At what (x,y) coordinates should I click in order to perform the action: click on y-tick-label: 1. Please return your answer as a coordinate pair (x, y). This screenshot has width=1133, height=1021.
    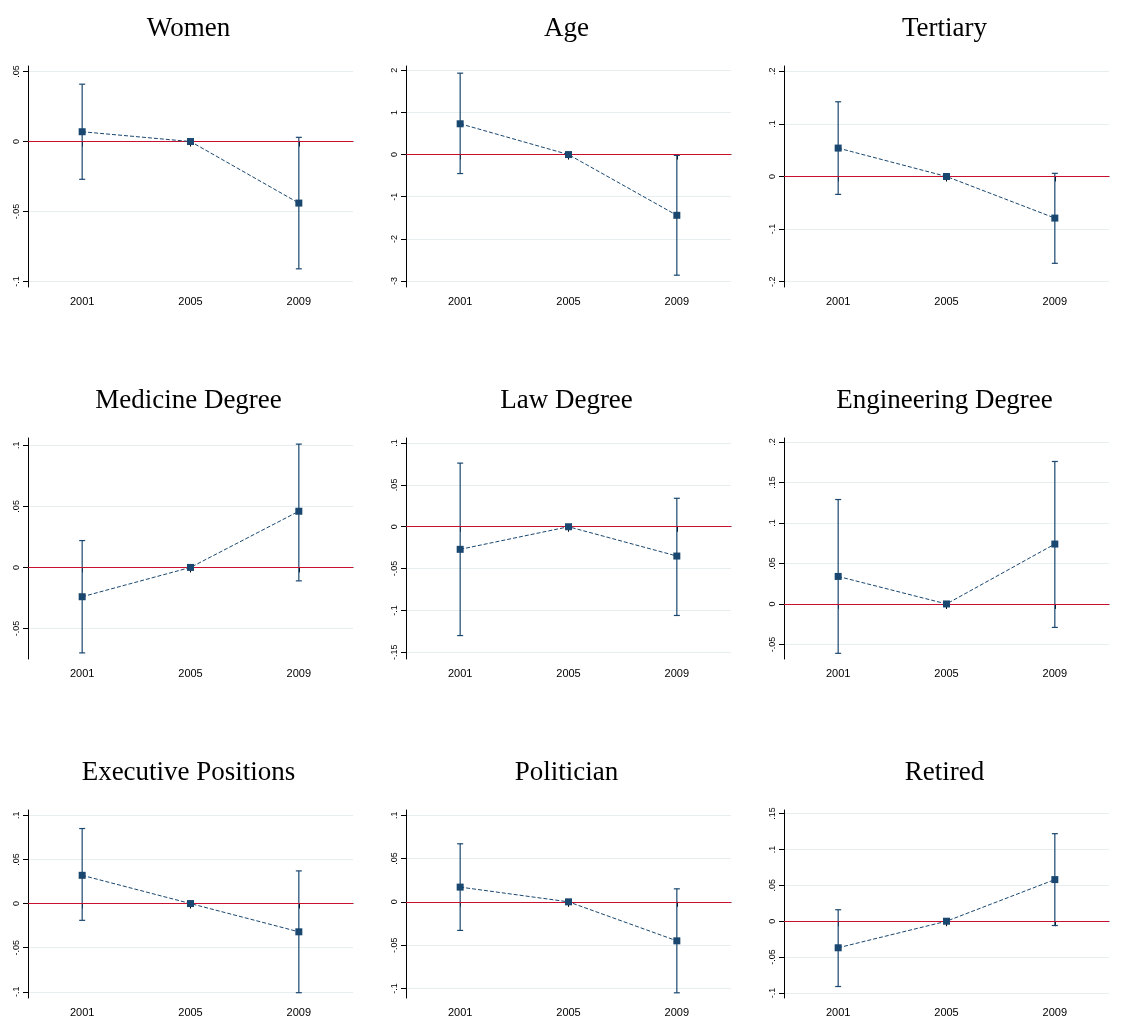
    Looking at the image, I should click on (393, 112).